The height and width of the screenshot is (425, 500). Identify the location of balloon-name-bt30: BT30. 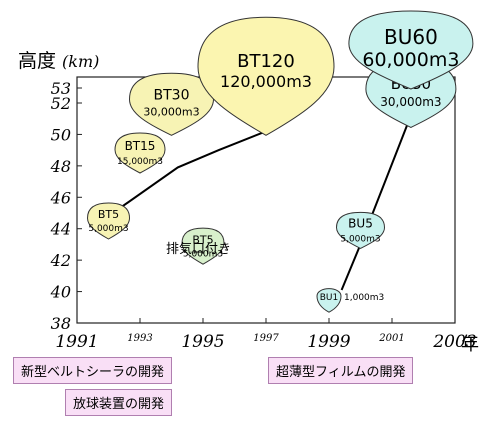
(172, 95).